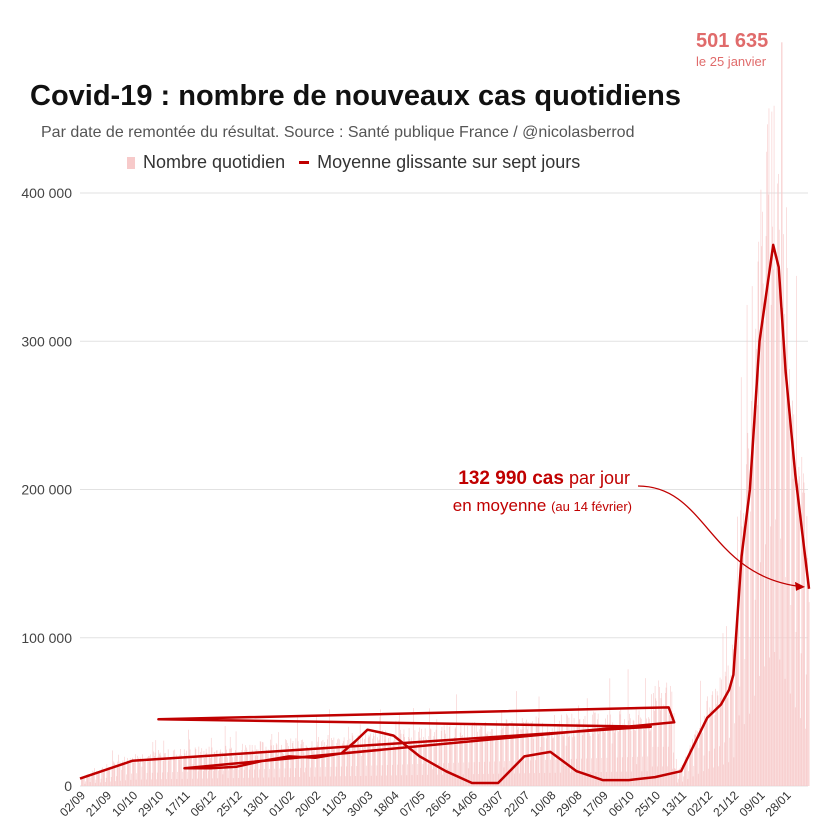 The image size is (820, 825). Describe the element at coordinates (490, 803) in the screenshot. I see `x-tick-label: 03/07` at that location.